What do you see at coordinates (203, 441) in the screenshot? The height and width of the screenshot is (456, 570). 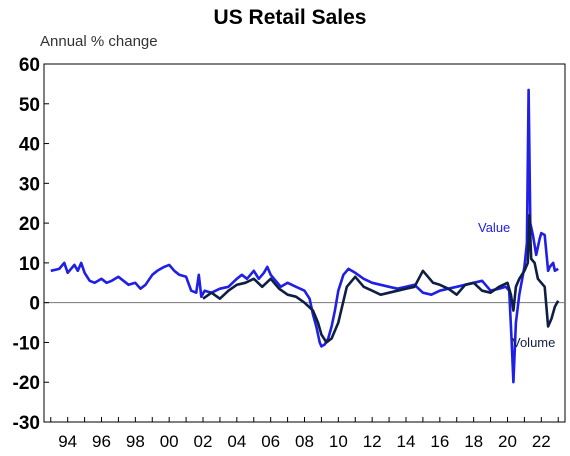 I see `x-tick-label: 02` at bounding box center [203, 441].